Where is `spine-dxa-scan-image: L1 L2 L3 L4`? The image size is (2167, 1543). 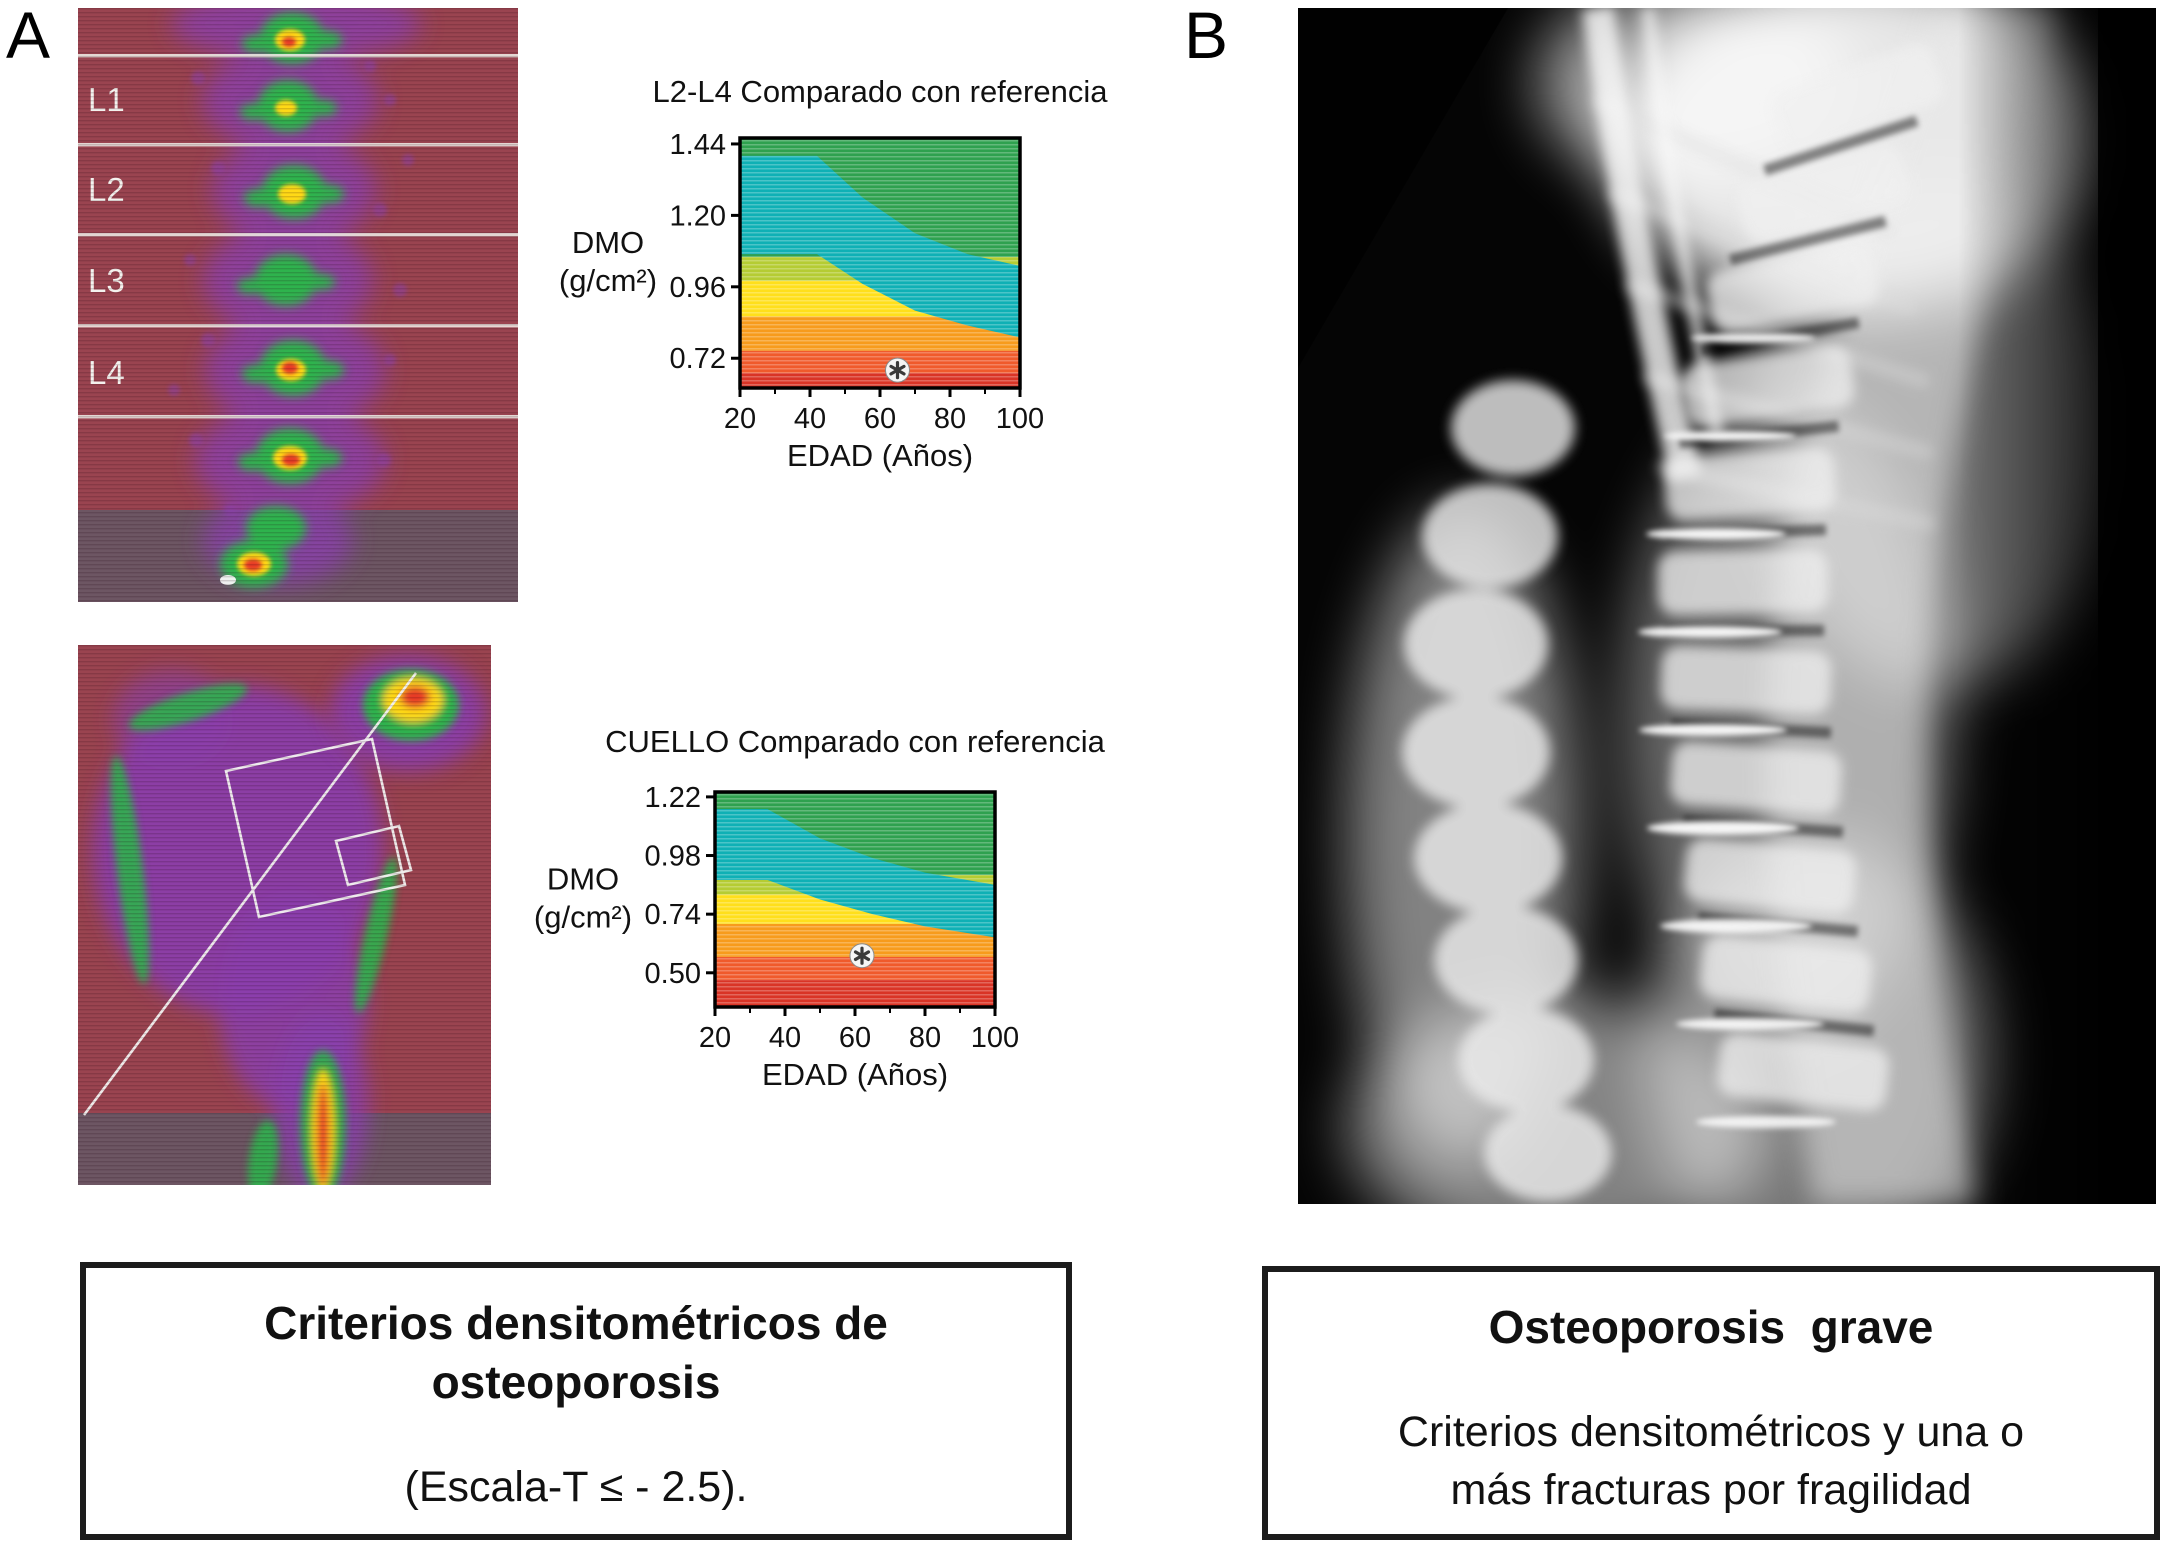 spine-dxa-scan-image: L1 L2 L3 L4 is located at coordinates (298, 305).